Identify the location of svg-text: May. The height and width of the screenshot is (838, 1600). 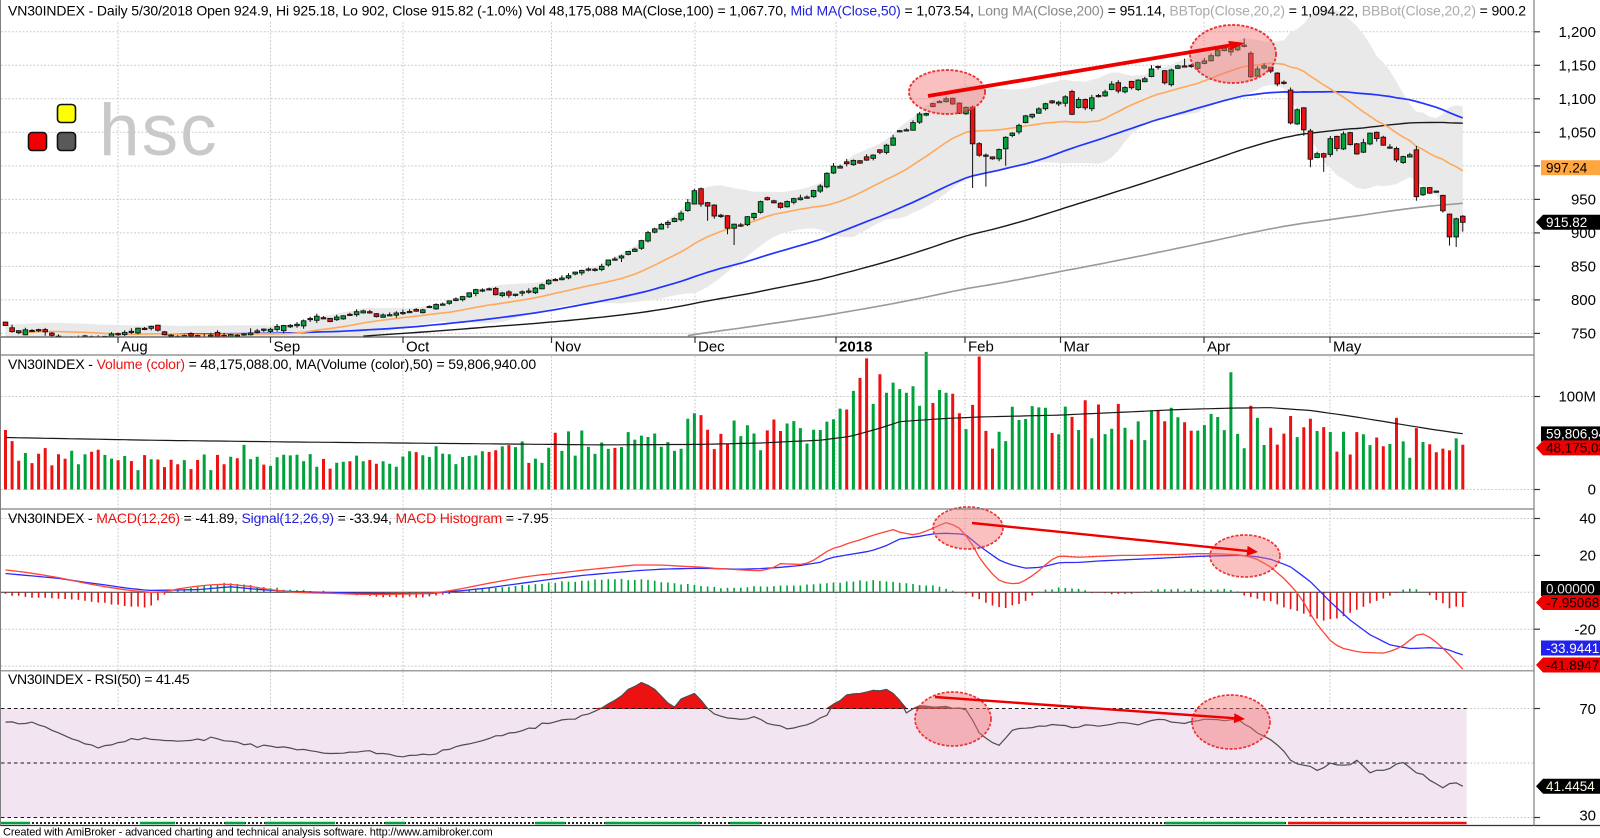
(1347, 347).